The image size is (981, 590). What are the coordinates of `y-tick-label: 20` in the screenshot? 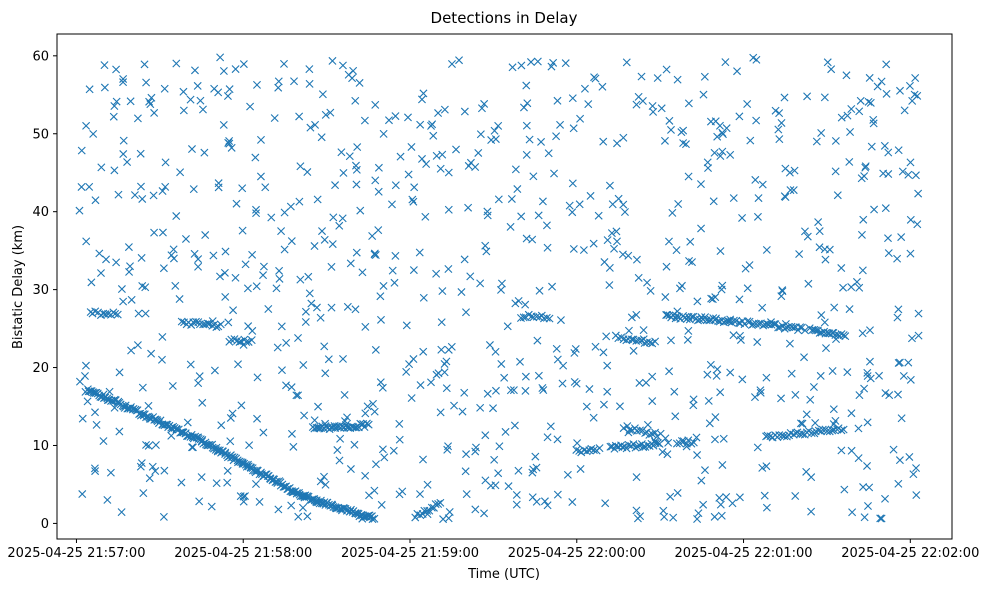 It's located at (40, 368).